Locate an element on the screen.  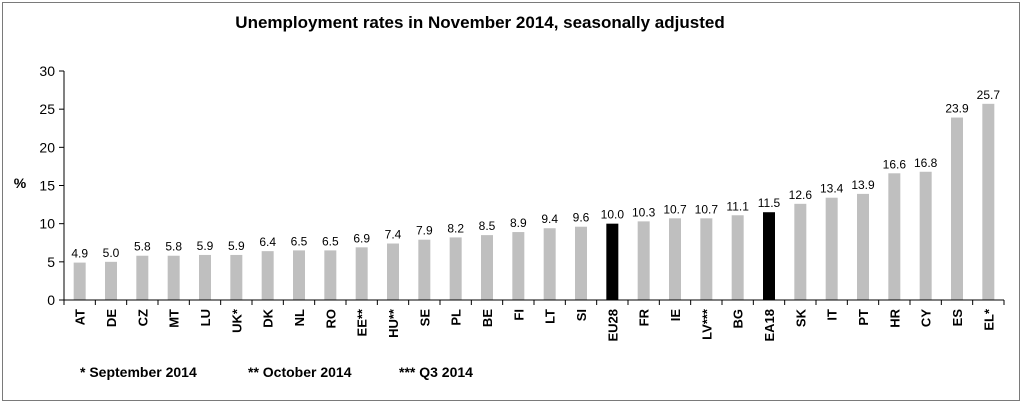
bar-bg is located at coordinates (737, 257).